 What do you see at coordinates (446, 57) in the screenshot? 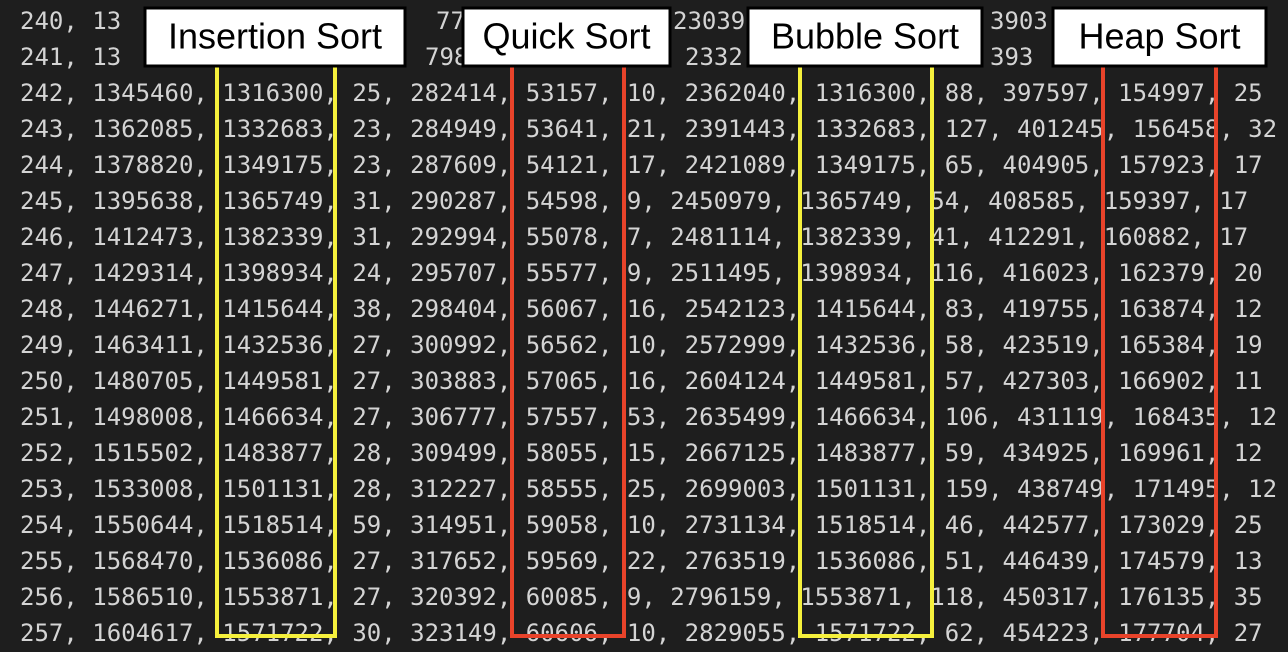
I see `partial-line-fragment: 798` at bounding box center [446, 57].